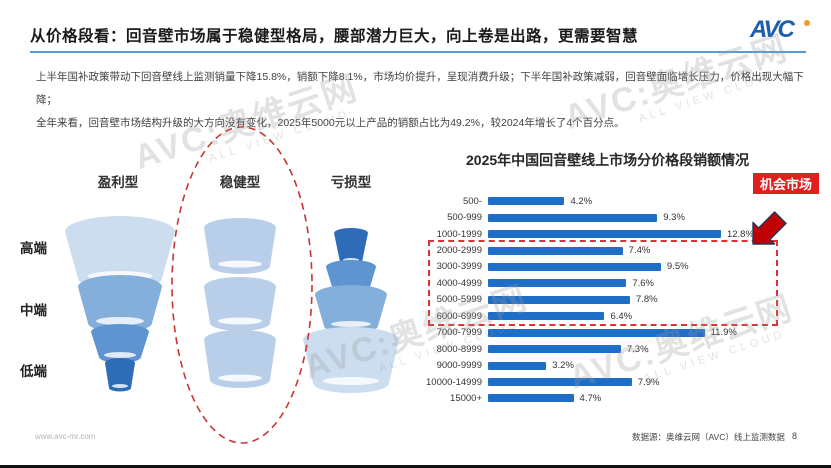 This screenshot has height=468, width=831. Describe the element at coordinates (786, 183) in the screenshot. I see `opportunity-market-badge: 机会市场` at that location.